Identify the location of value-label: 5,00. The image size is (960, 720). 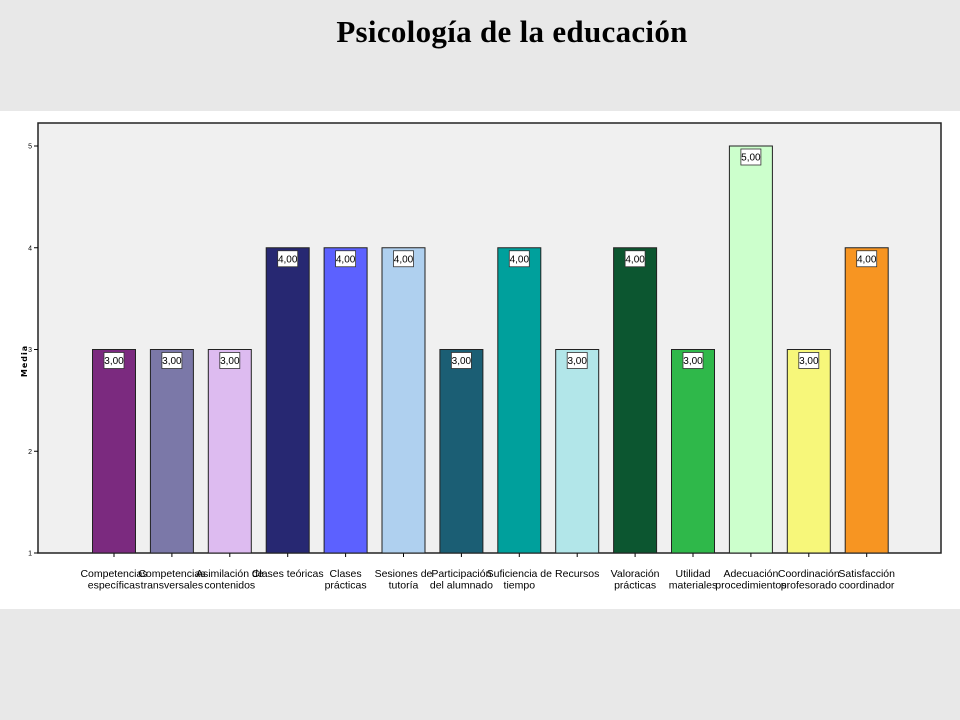
(751, 158).